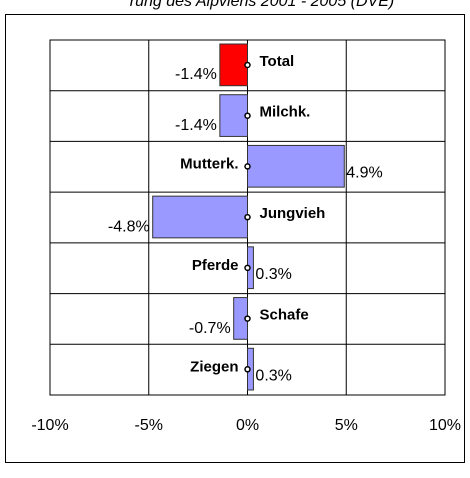  I want to click on category-label: Total, so click(277, 61).